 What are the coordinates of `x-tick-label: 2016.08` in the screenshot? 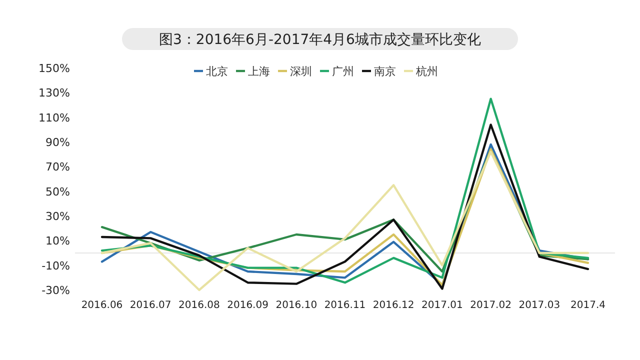 It's located at (199, 305).